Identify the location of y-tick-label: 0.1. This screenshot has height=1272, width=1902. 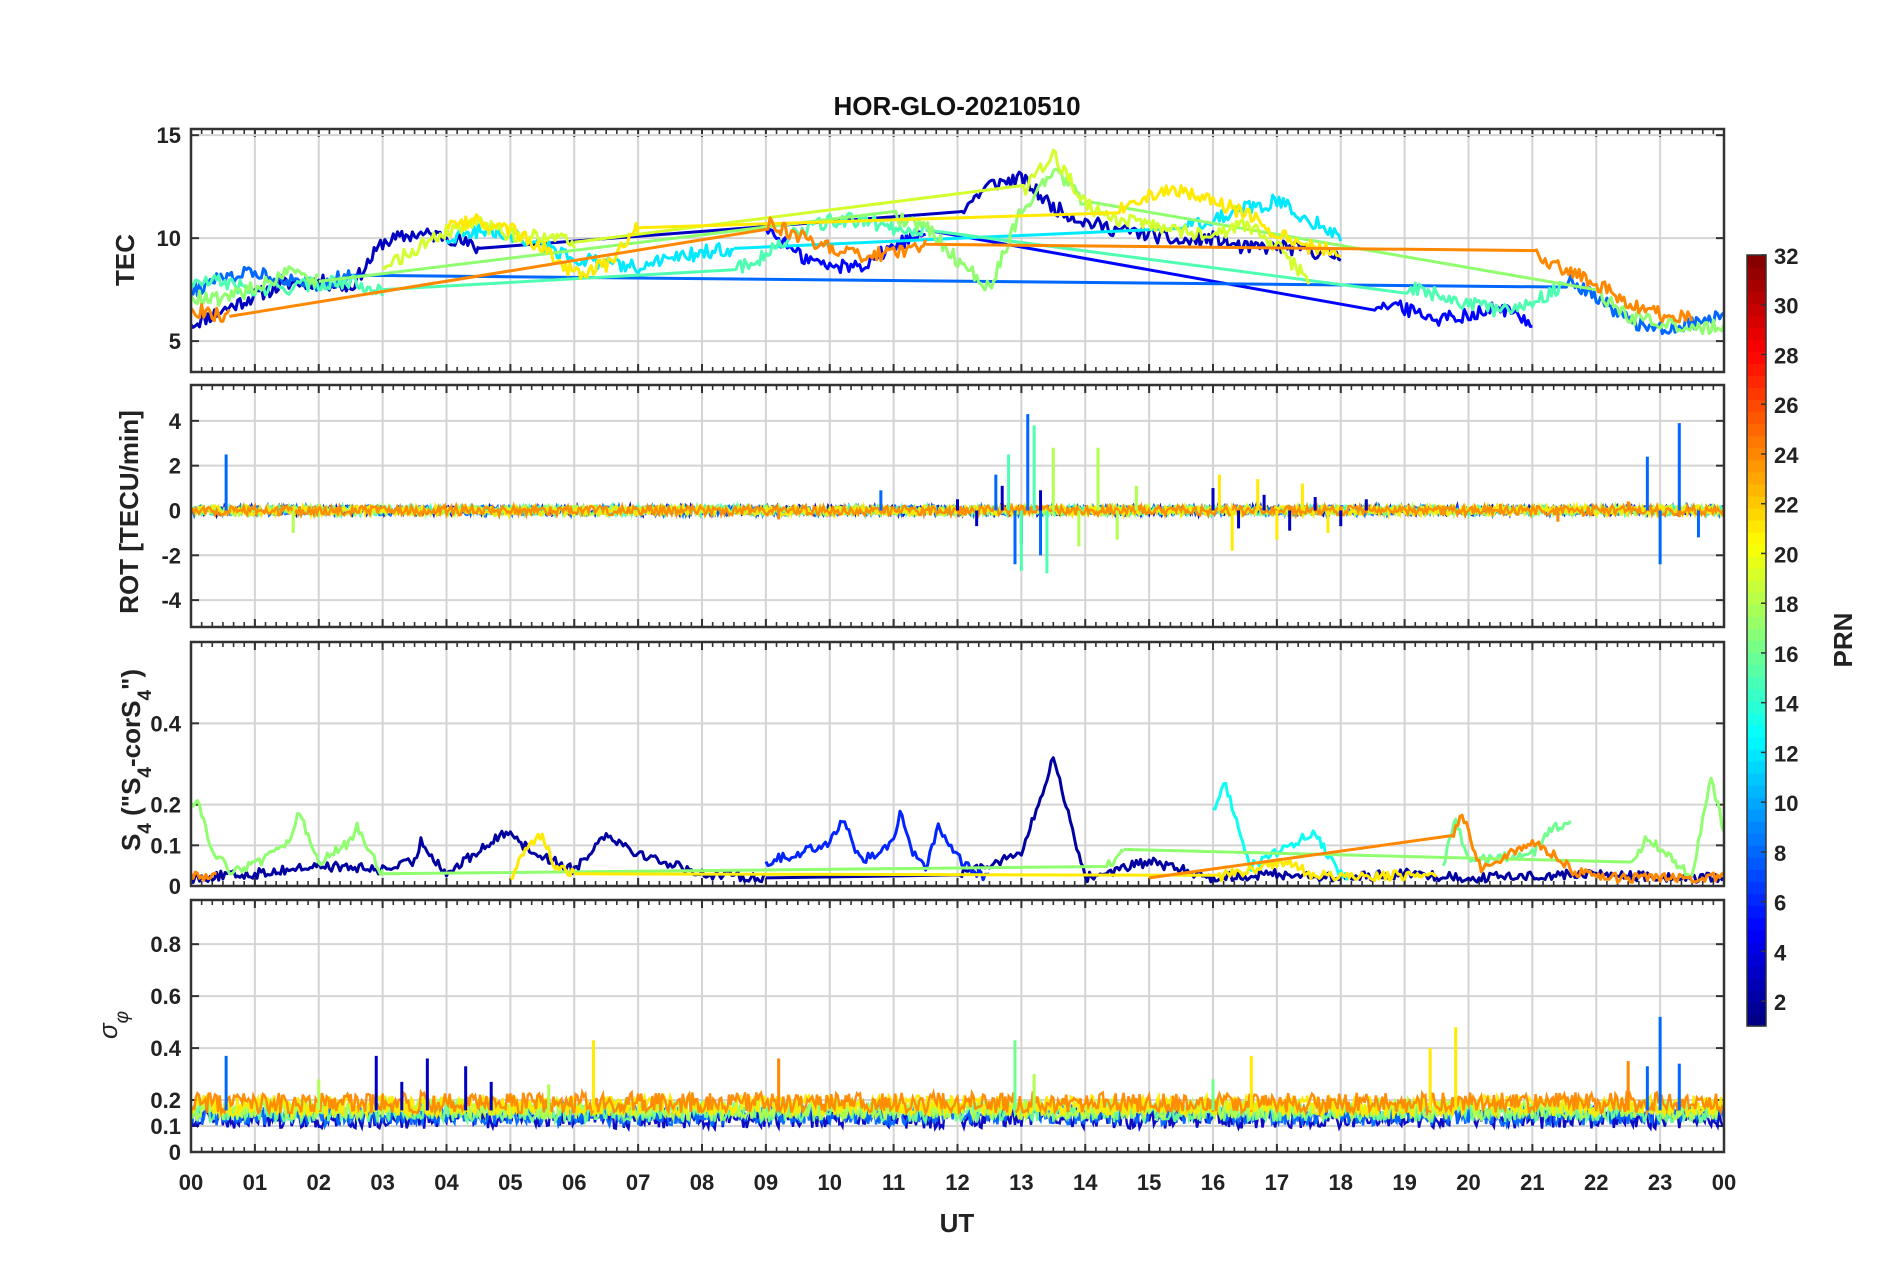
(165, 1126).